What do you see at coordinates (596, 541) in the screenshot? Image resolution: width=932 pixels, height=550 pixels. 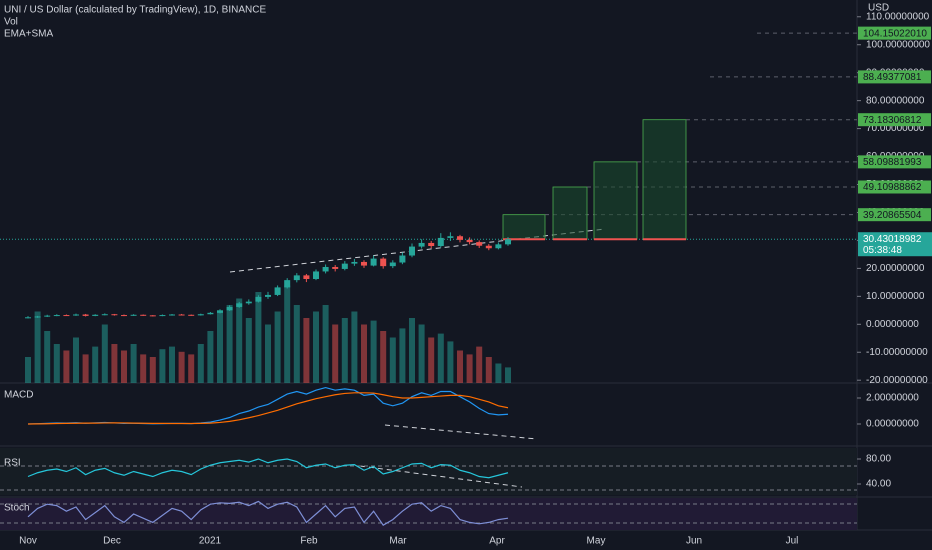 I see `x-tick-label: May` at bounding box center [596, 541].